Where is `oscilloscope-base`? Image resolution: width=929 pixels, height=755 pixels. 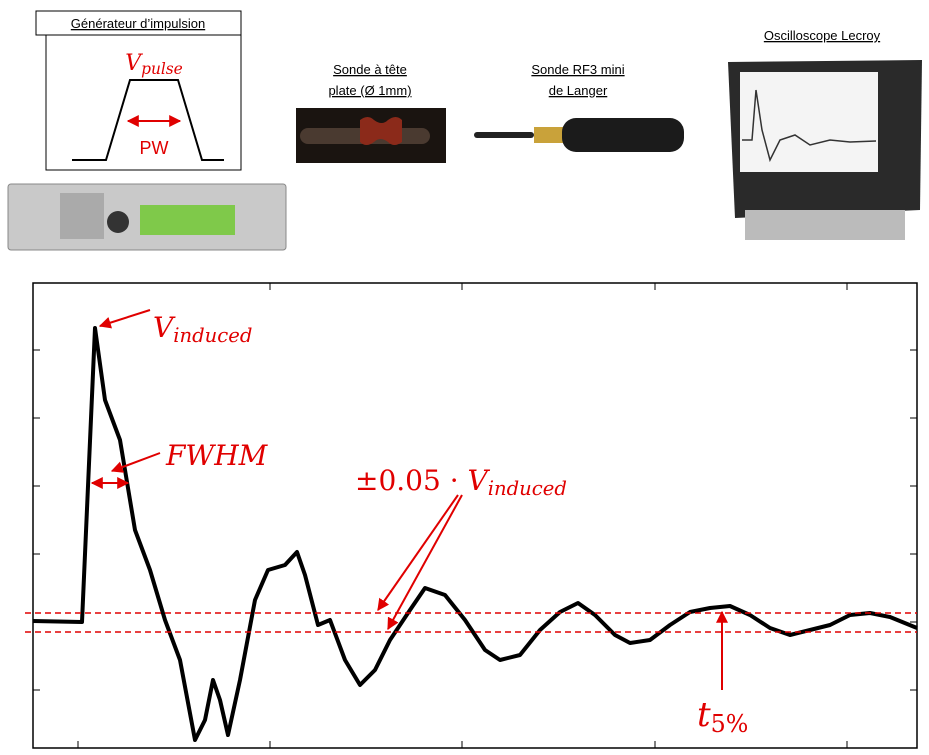
oscilloscope-base is located at coordinates (825, 225).